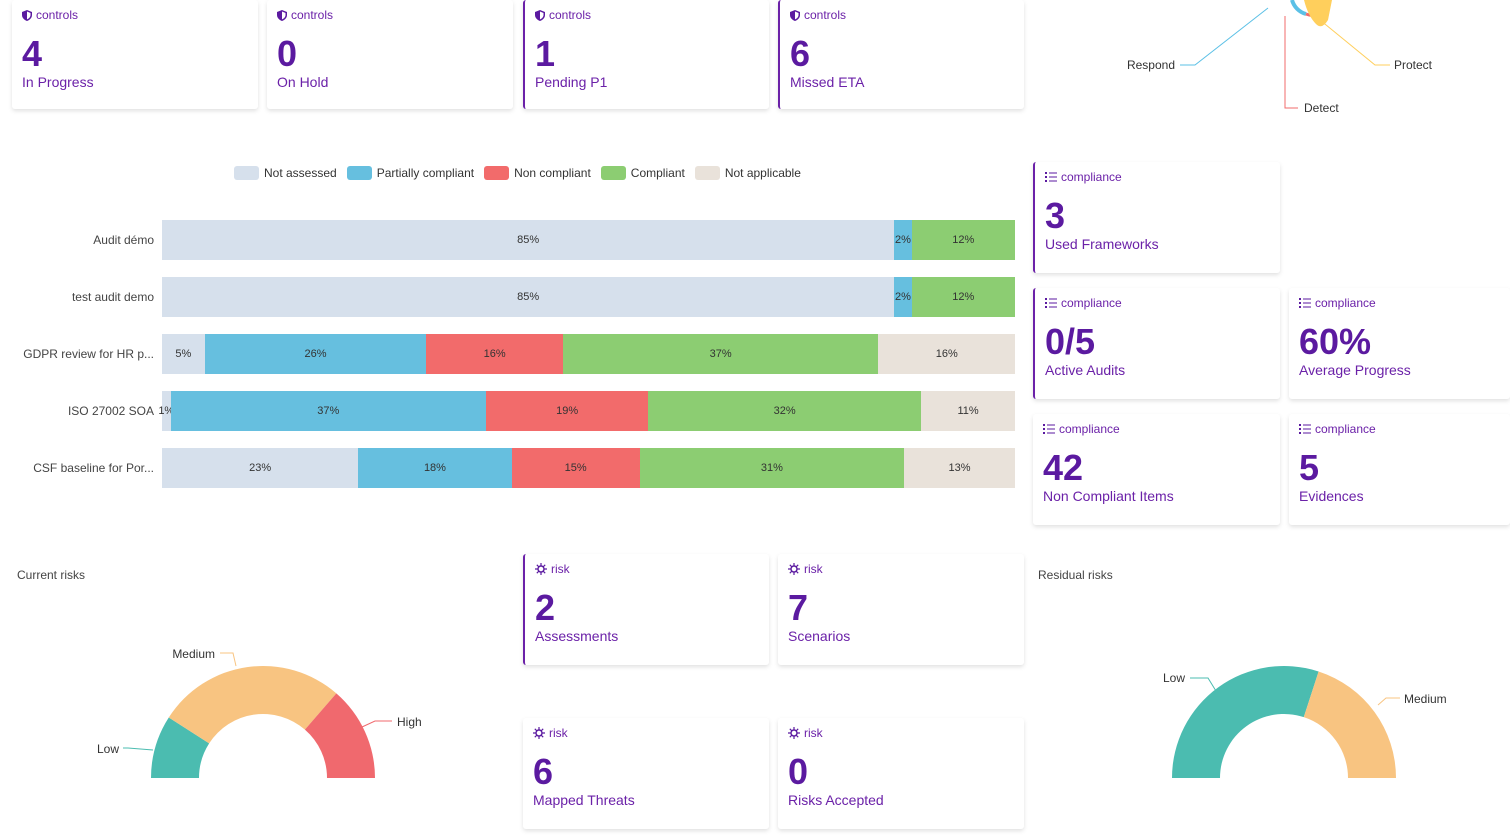 Image resolution: width=1510 pixels, height=836 pixels. I want to click on card-value: 1, so click(545, 53).